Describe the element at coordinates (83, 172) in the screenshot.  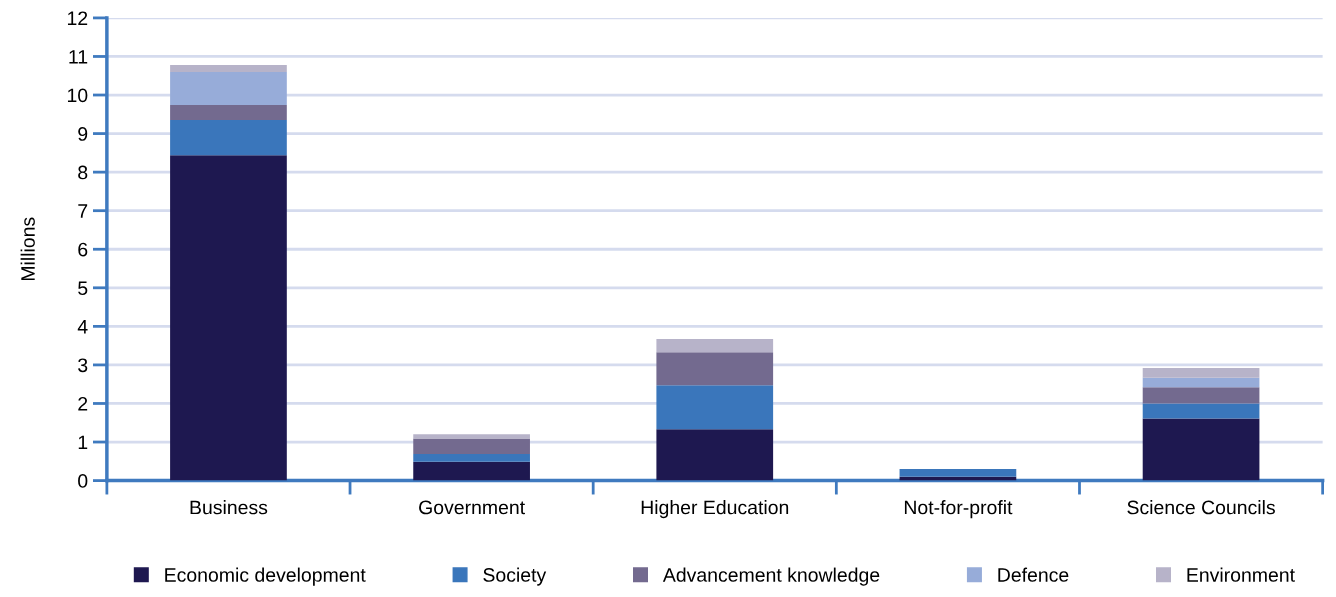
I see `y-tick-label: 8` at that location.